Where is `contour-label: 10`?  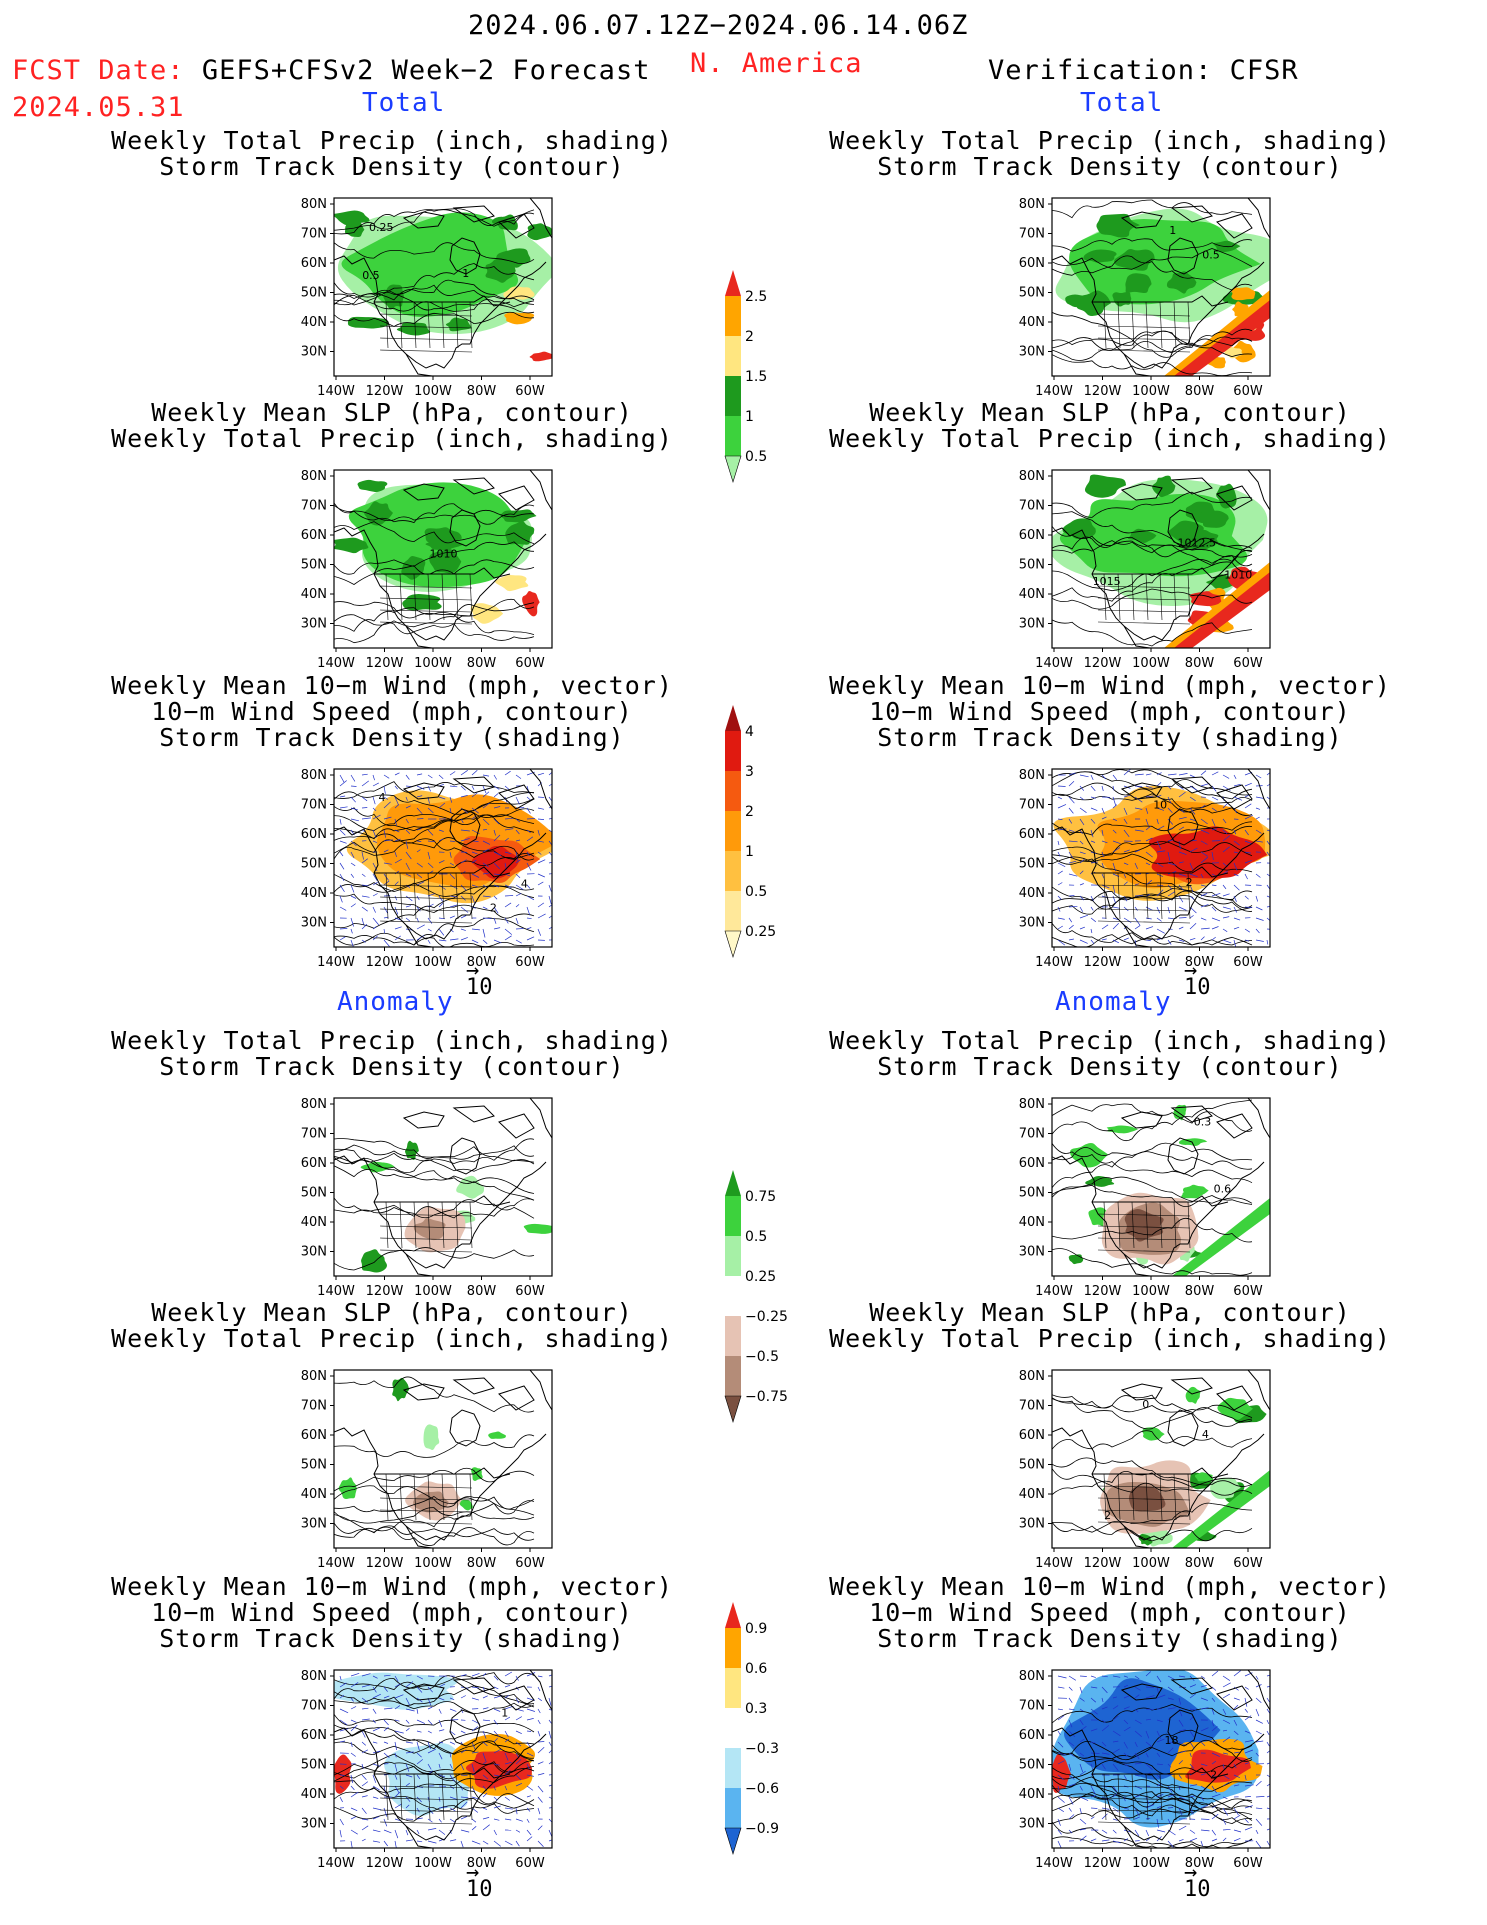
contour-label: 10 is located at coordinates (1160, 805).